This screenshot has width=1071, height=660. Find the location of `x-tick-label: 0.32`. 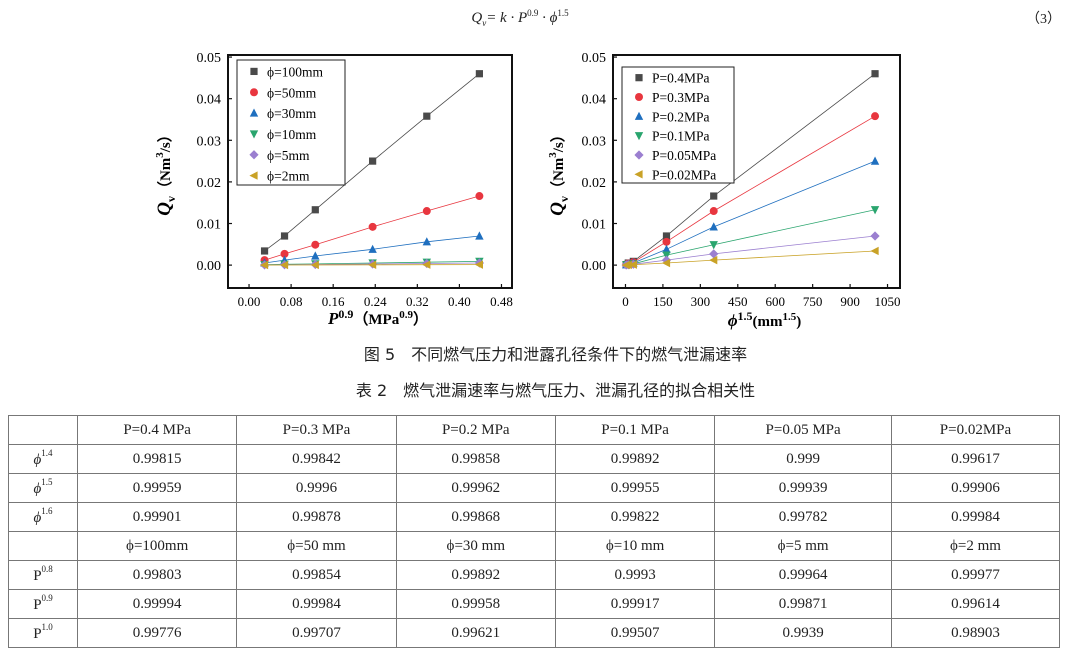

x-tick-label: 0.32 is located at coordinates (417, 301).